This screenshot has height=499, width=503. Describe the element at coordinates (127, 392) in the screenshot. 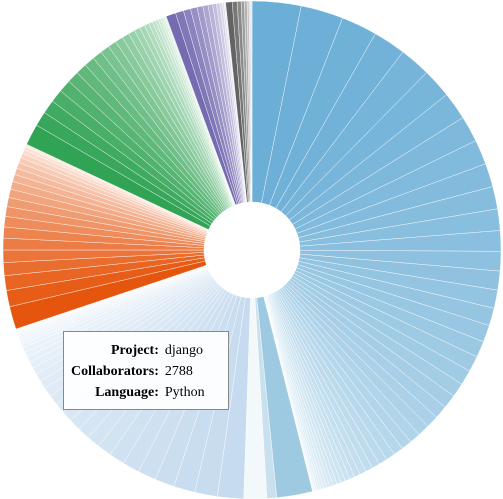

I see `tooltip-label: Language:` at that location.